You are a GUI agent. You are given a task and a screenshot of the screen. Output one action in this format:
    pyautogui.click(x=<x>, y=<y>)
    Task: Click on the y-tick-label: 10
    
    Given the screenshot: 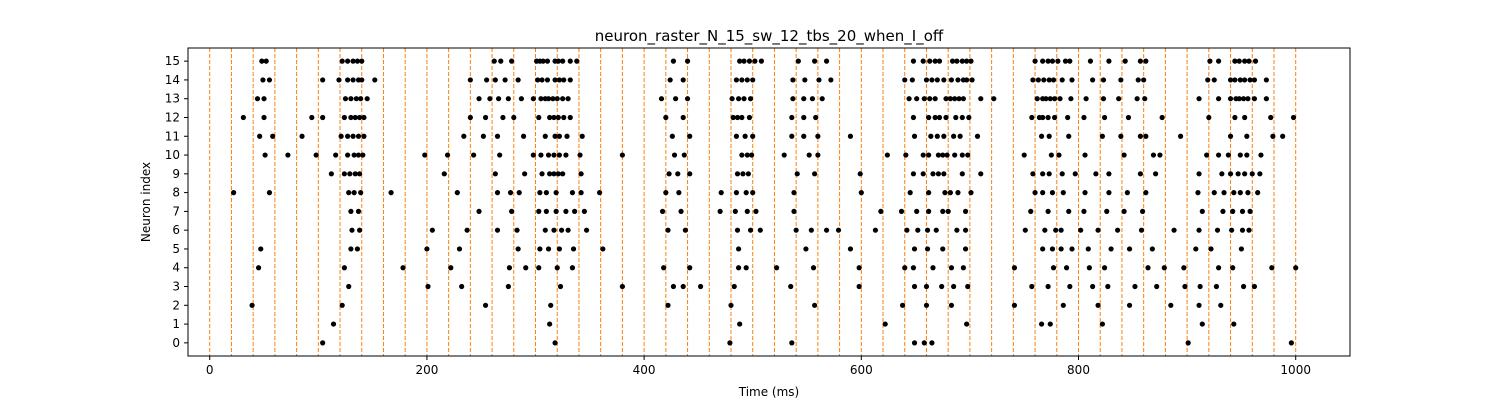 What is the action you would take?
    pyautogui.click(x=172, y=155)
    